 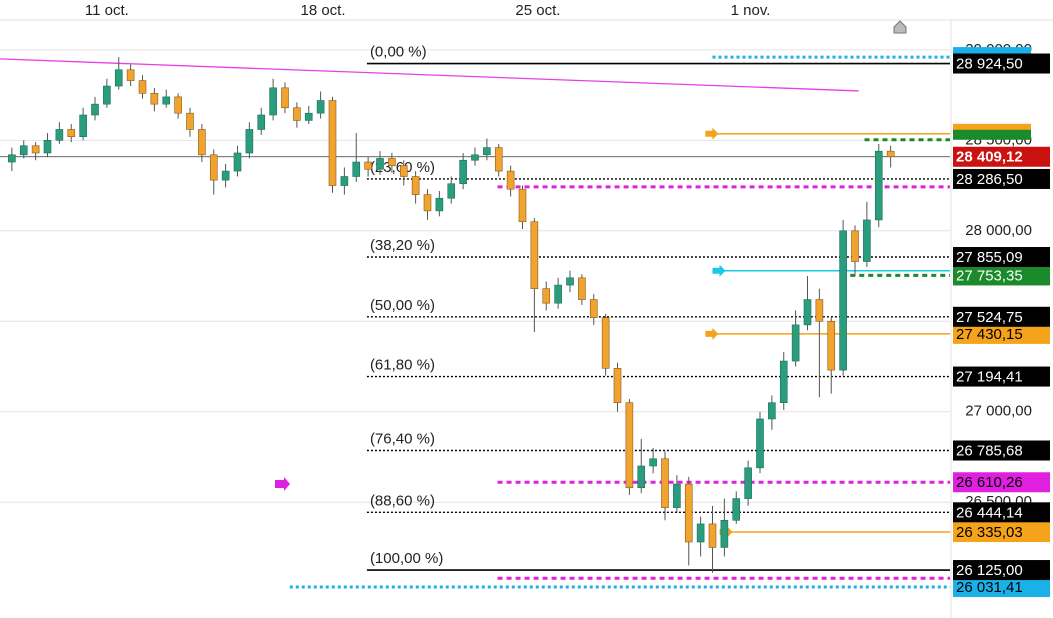 I want to click on level-label: 26 335,03, so click(x=989, y=532).